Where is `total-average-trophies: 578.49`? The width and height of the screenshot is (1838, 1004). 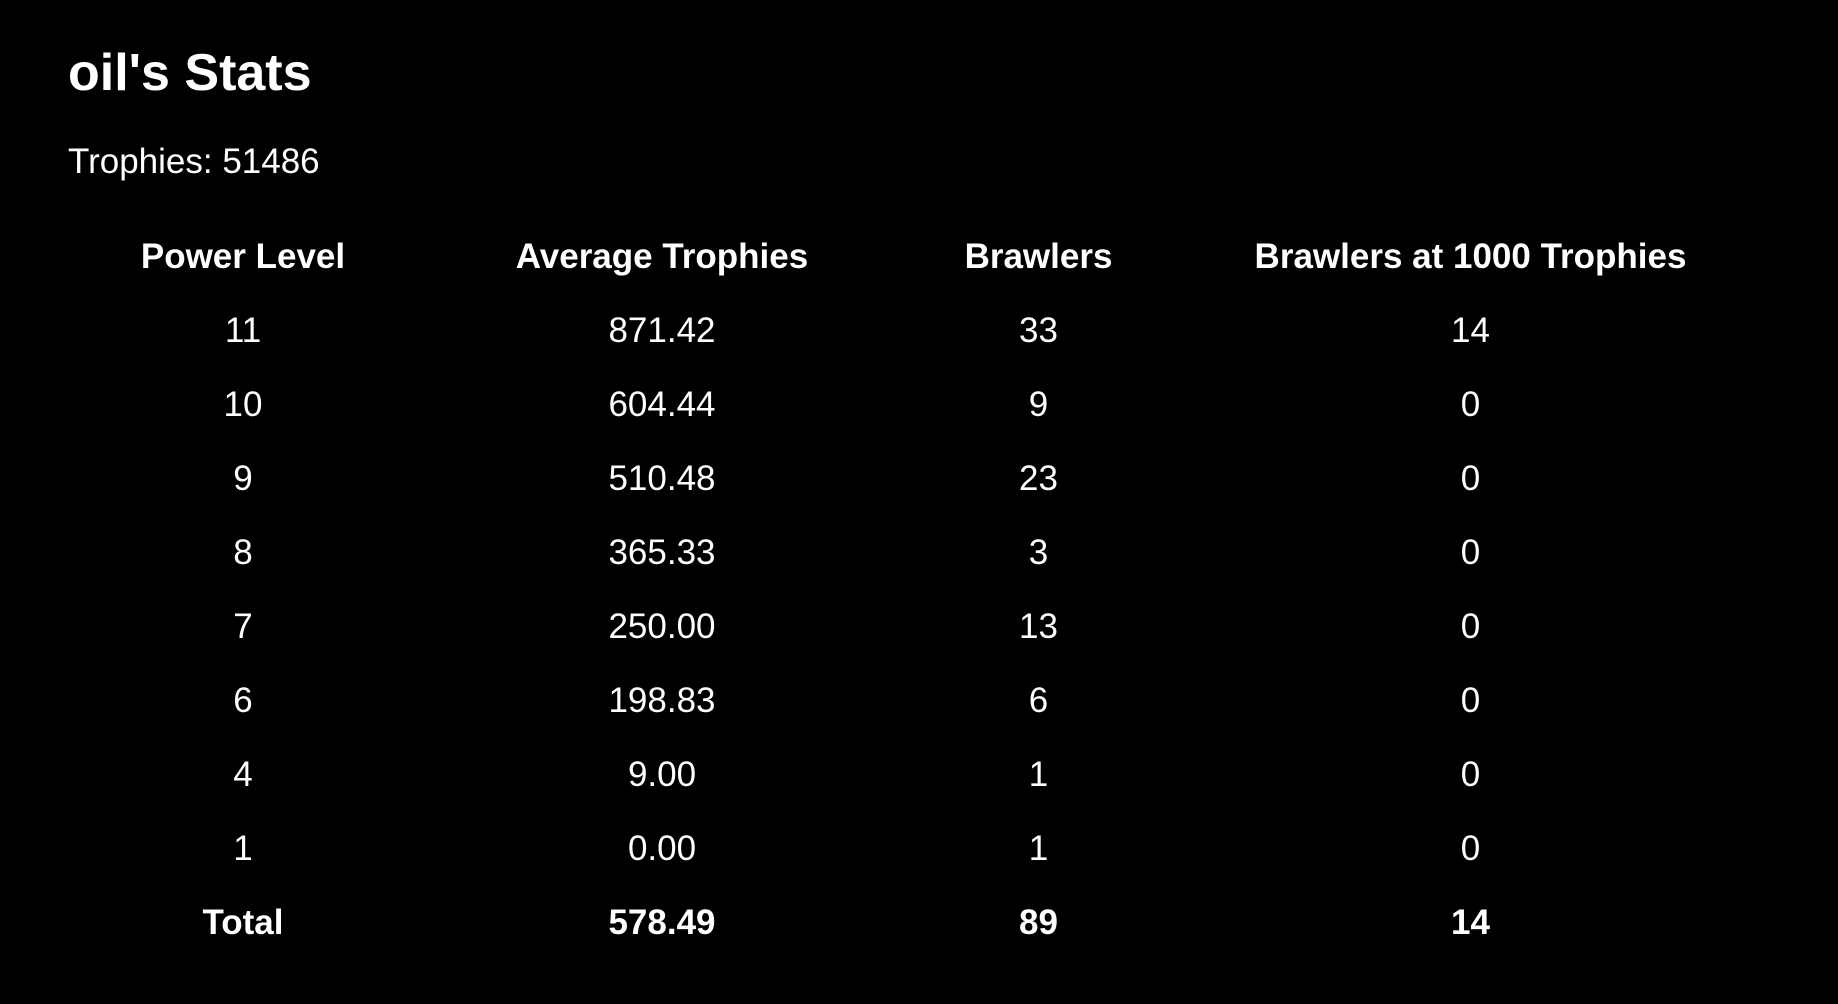 total-average-trophies: 578.49 is located at coordinates (662, 922).